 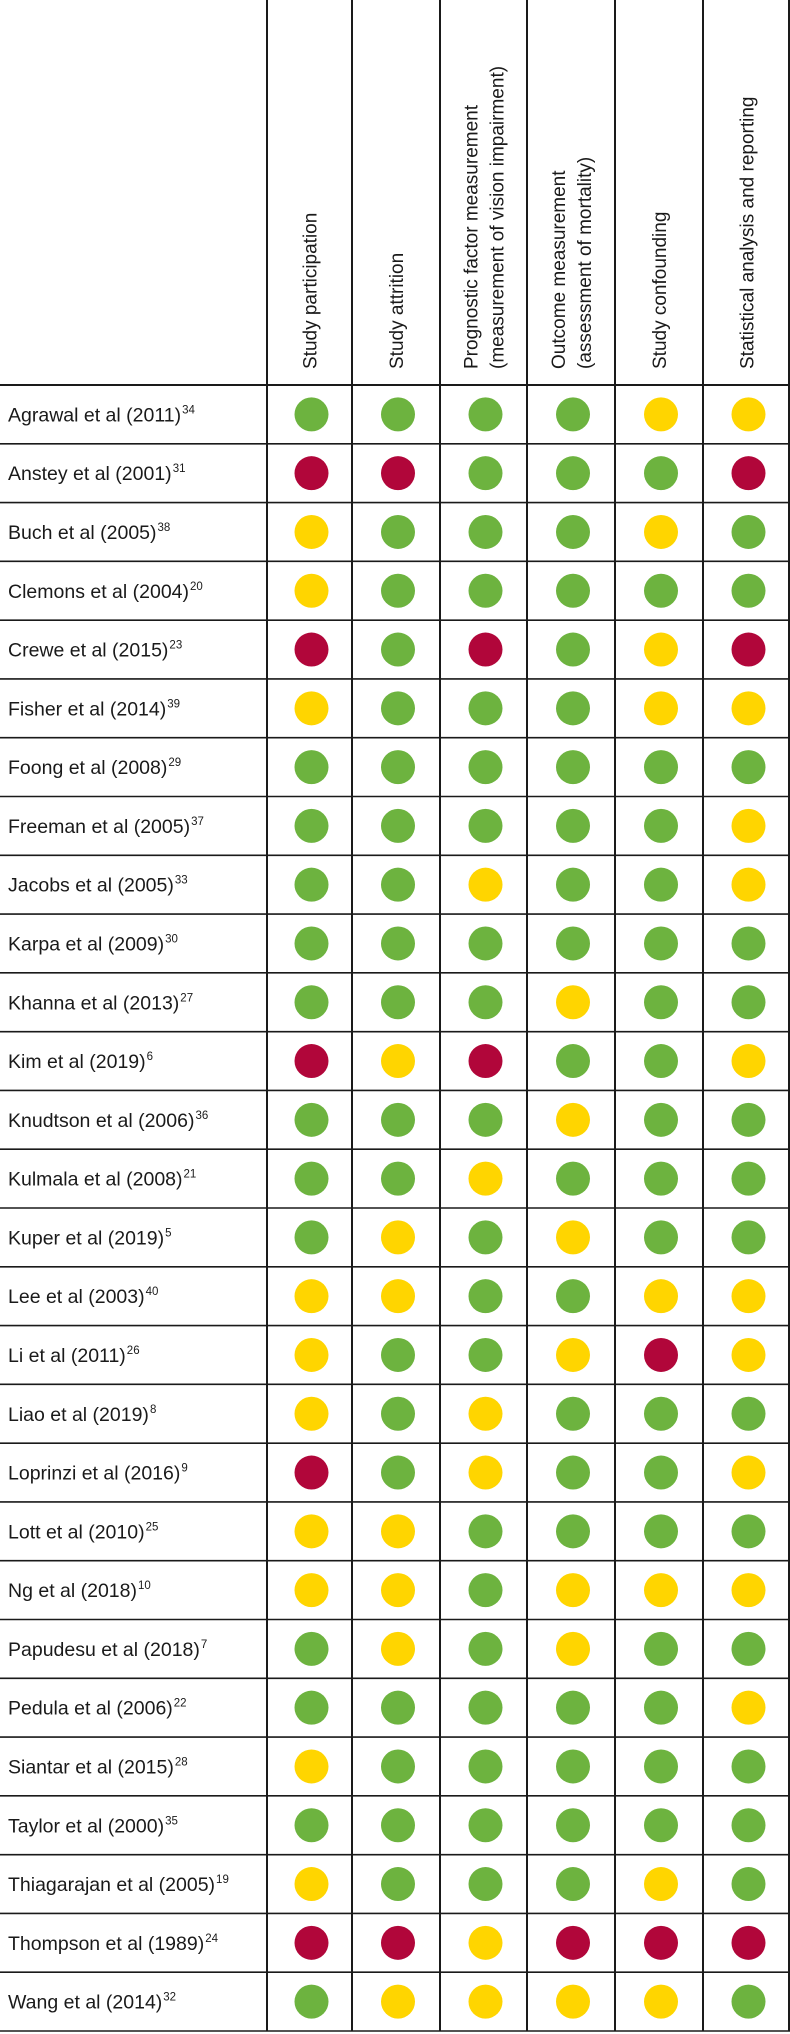 What do you see at coordinates (89, 533) in the screenshot?
I see `study-label: Buch et al (2005)38` at bounding box center [89, 533].